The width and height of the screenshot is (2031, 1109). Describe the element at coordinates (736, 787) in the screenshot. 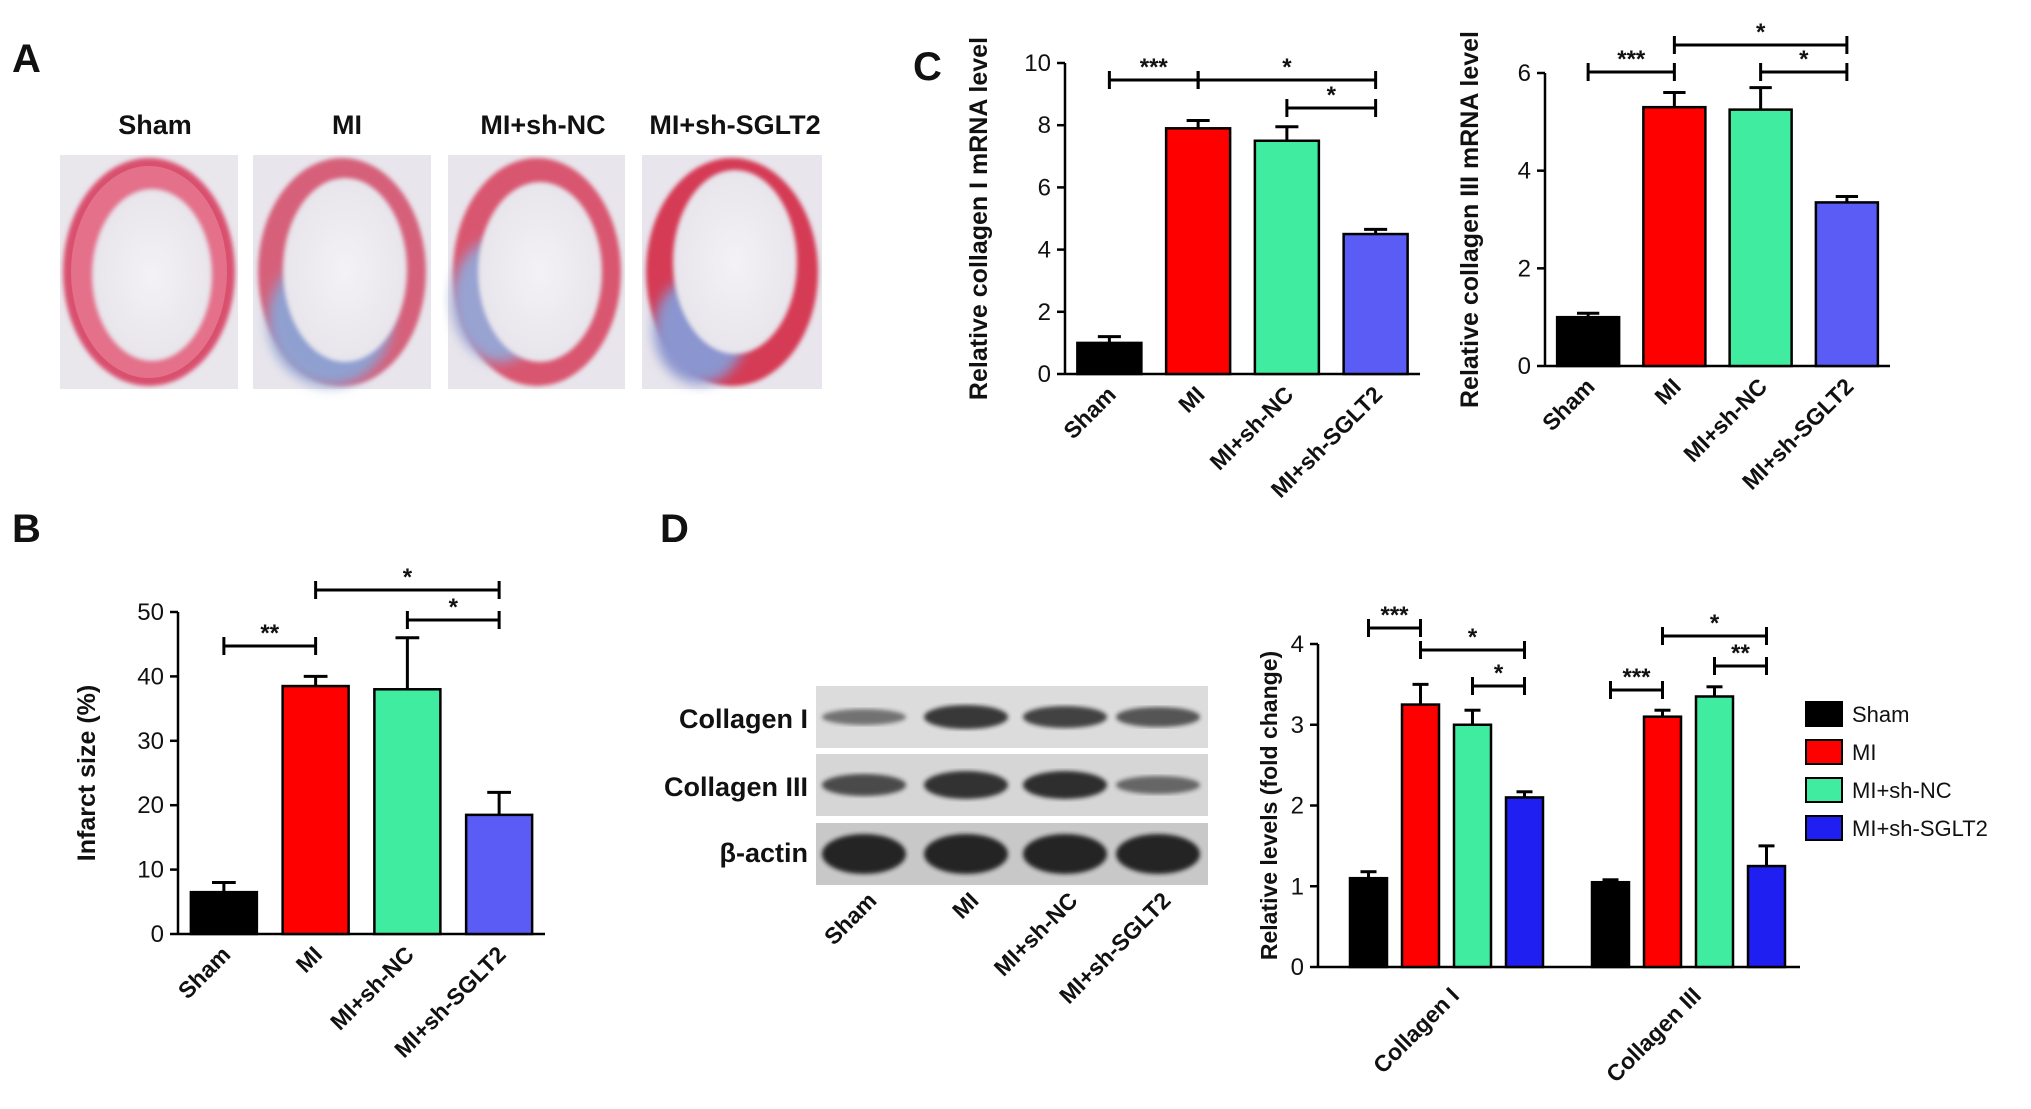

I see `blot-label-collagen-iii: Collagen III` at that location.